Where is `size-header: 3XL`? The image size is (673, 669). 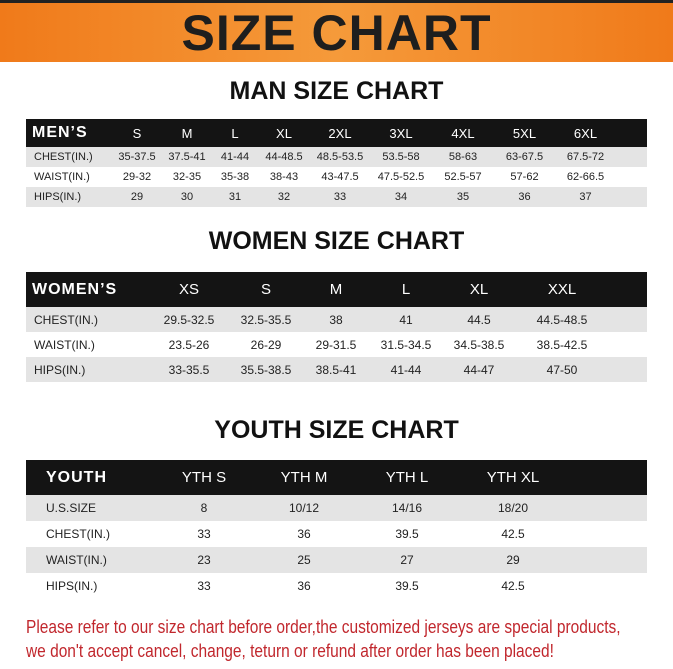
size-header: 3XL is located at coordinates (401, 133).